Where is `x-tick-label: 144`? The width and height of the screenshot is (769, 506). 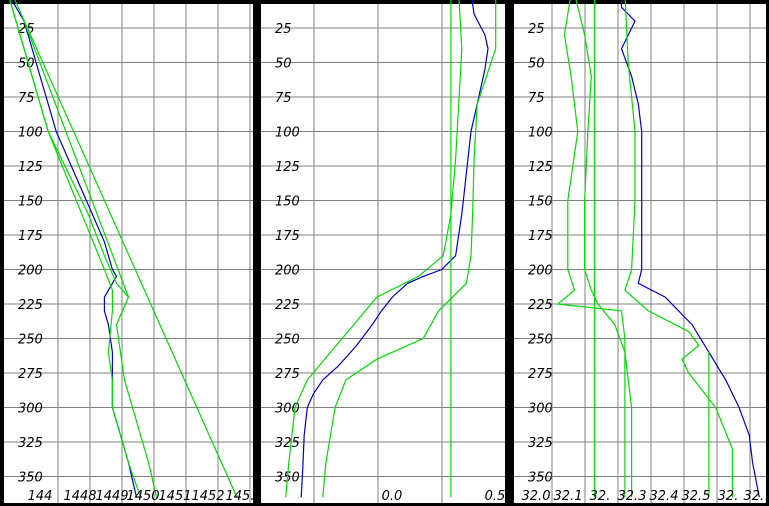 x-tick-label: 144 is located at coordinates (40, 496).